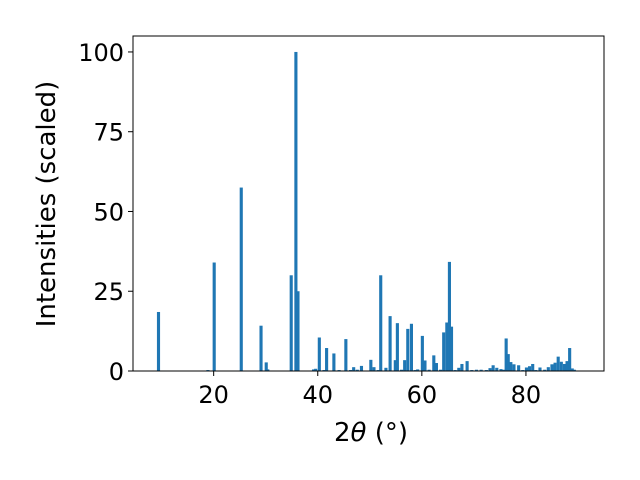  What do you see at coordinates (342, 433) in the screenshot?
I see `x-axis-label-prefix: 2` at bounding box center [342, 433].